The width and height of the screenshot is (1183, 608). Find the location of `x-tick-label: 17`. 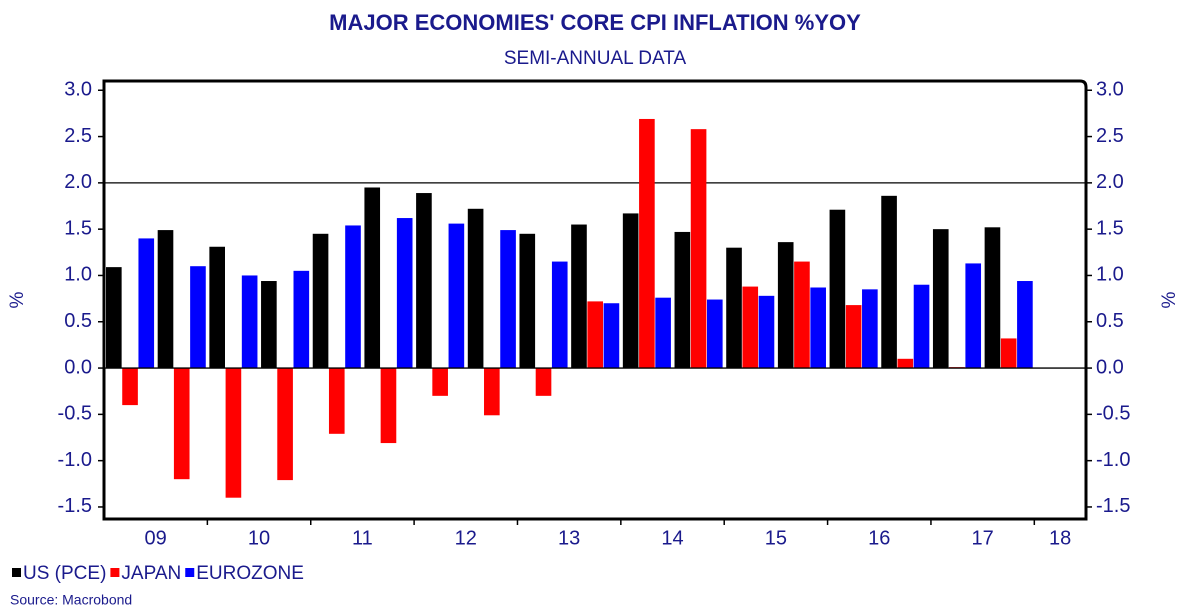

x-tick-label: 17 is located at coordinates (983, 538).